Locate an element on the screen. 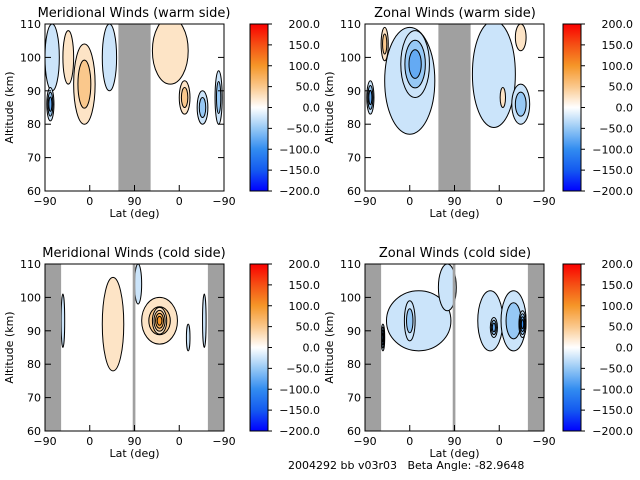 This screenshot has height=480, width=640. panel-title: Meridional Winds (warm side) is located at coordinates (134, 13).